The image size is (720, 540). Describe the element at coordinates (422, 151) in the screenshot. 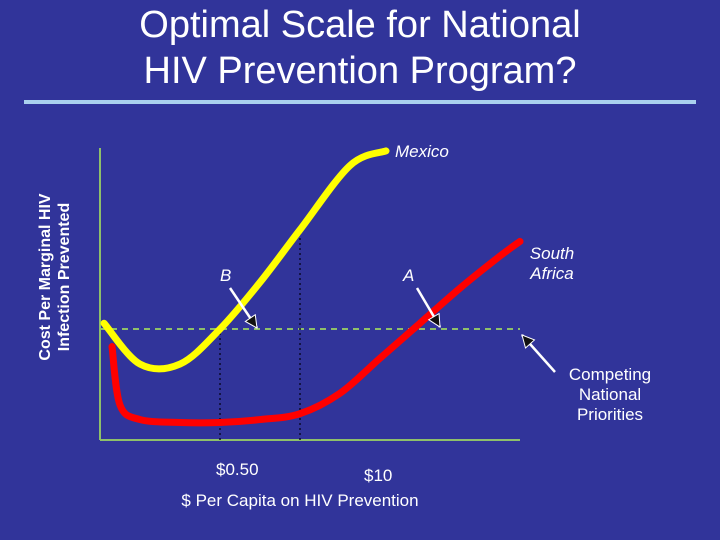

I see `label-mexico: Mexico` at that location.